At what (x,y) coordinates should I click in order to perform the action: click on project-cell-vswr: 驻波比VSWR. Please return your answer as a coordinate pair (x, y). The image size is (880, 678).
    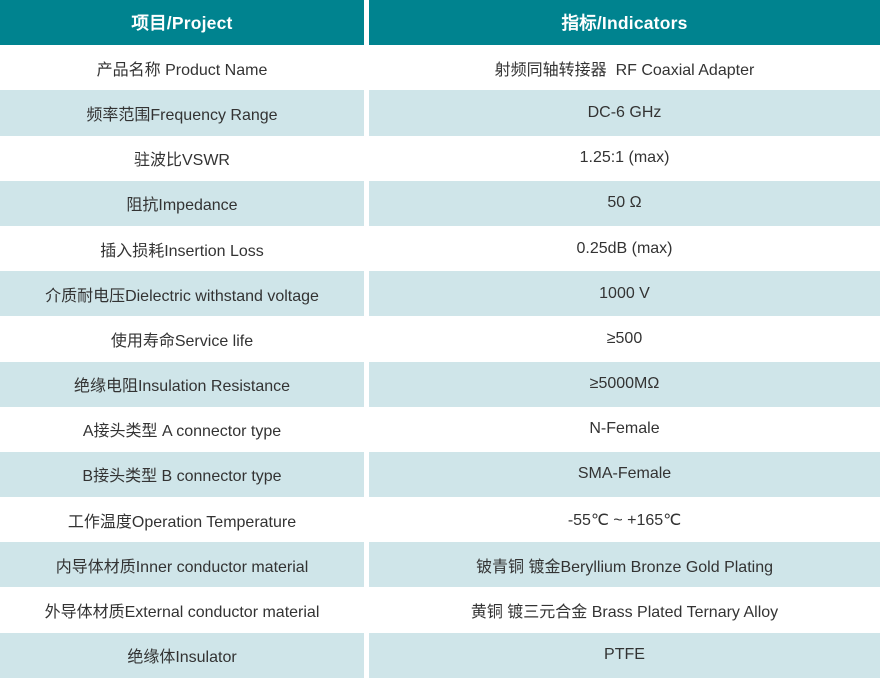
    Looking at the image, I should click on (182, 158).